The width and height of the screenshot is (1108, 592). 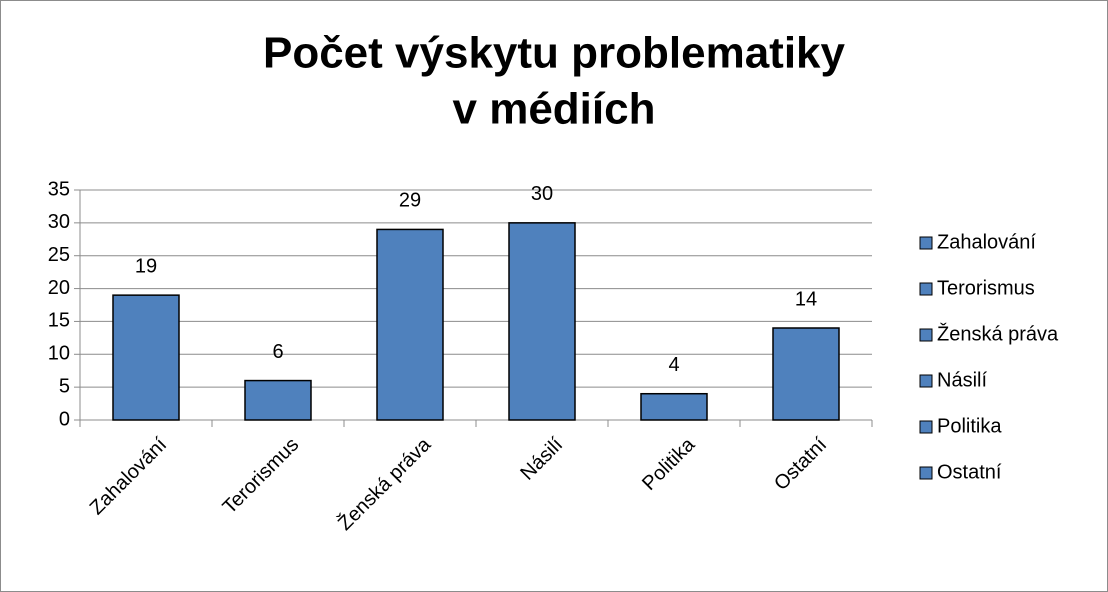 I want to click on data-label: 14, so click(x=806, y=299).